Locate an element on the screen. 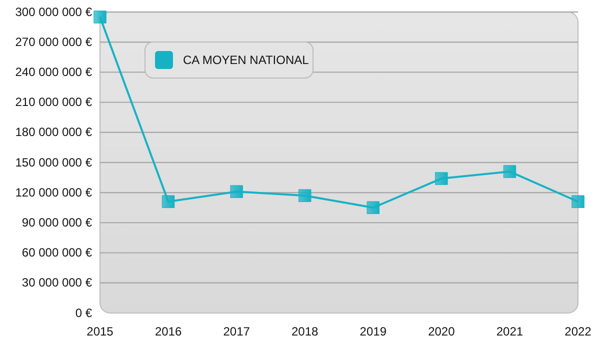  x-tick-label: 2016 is located at coordinates (168, 331).